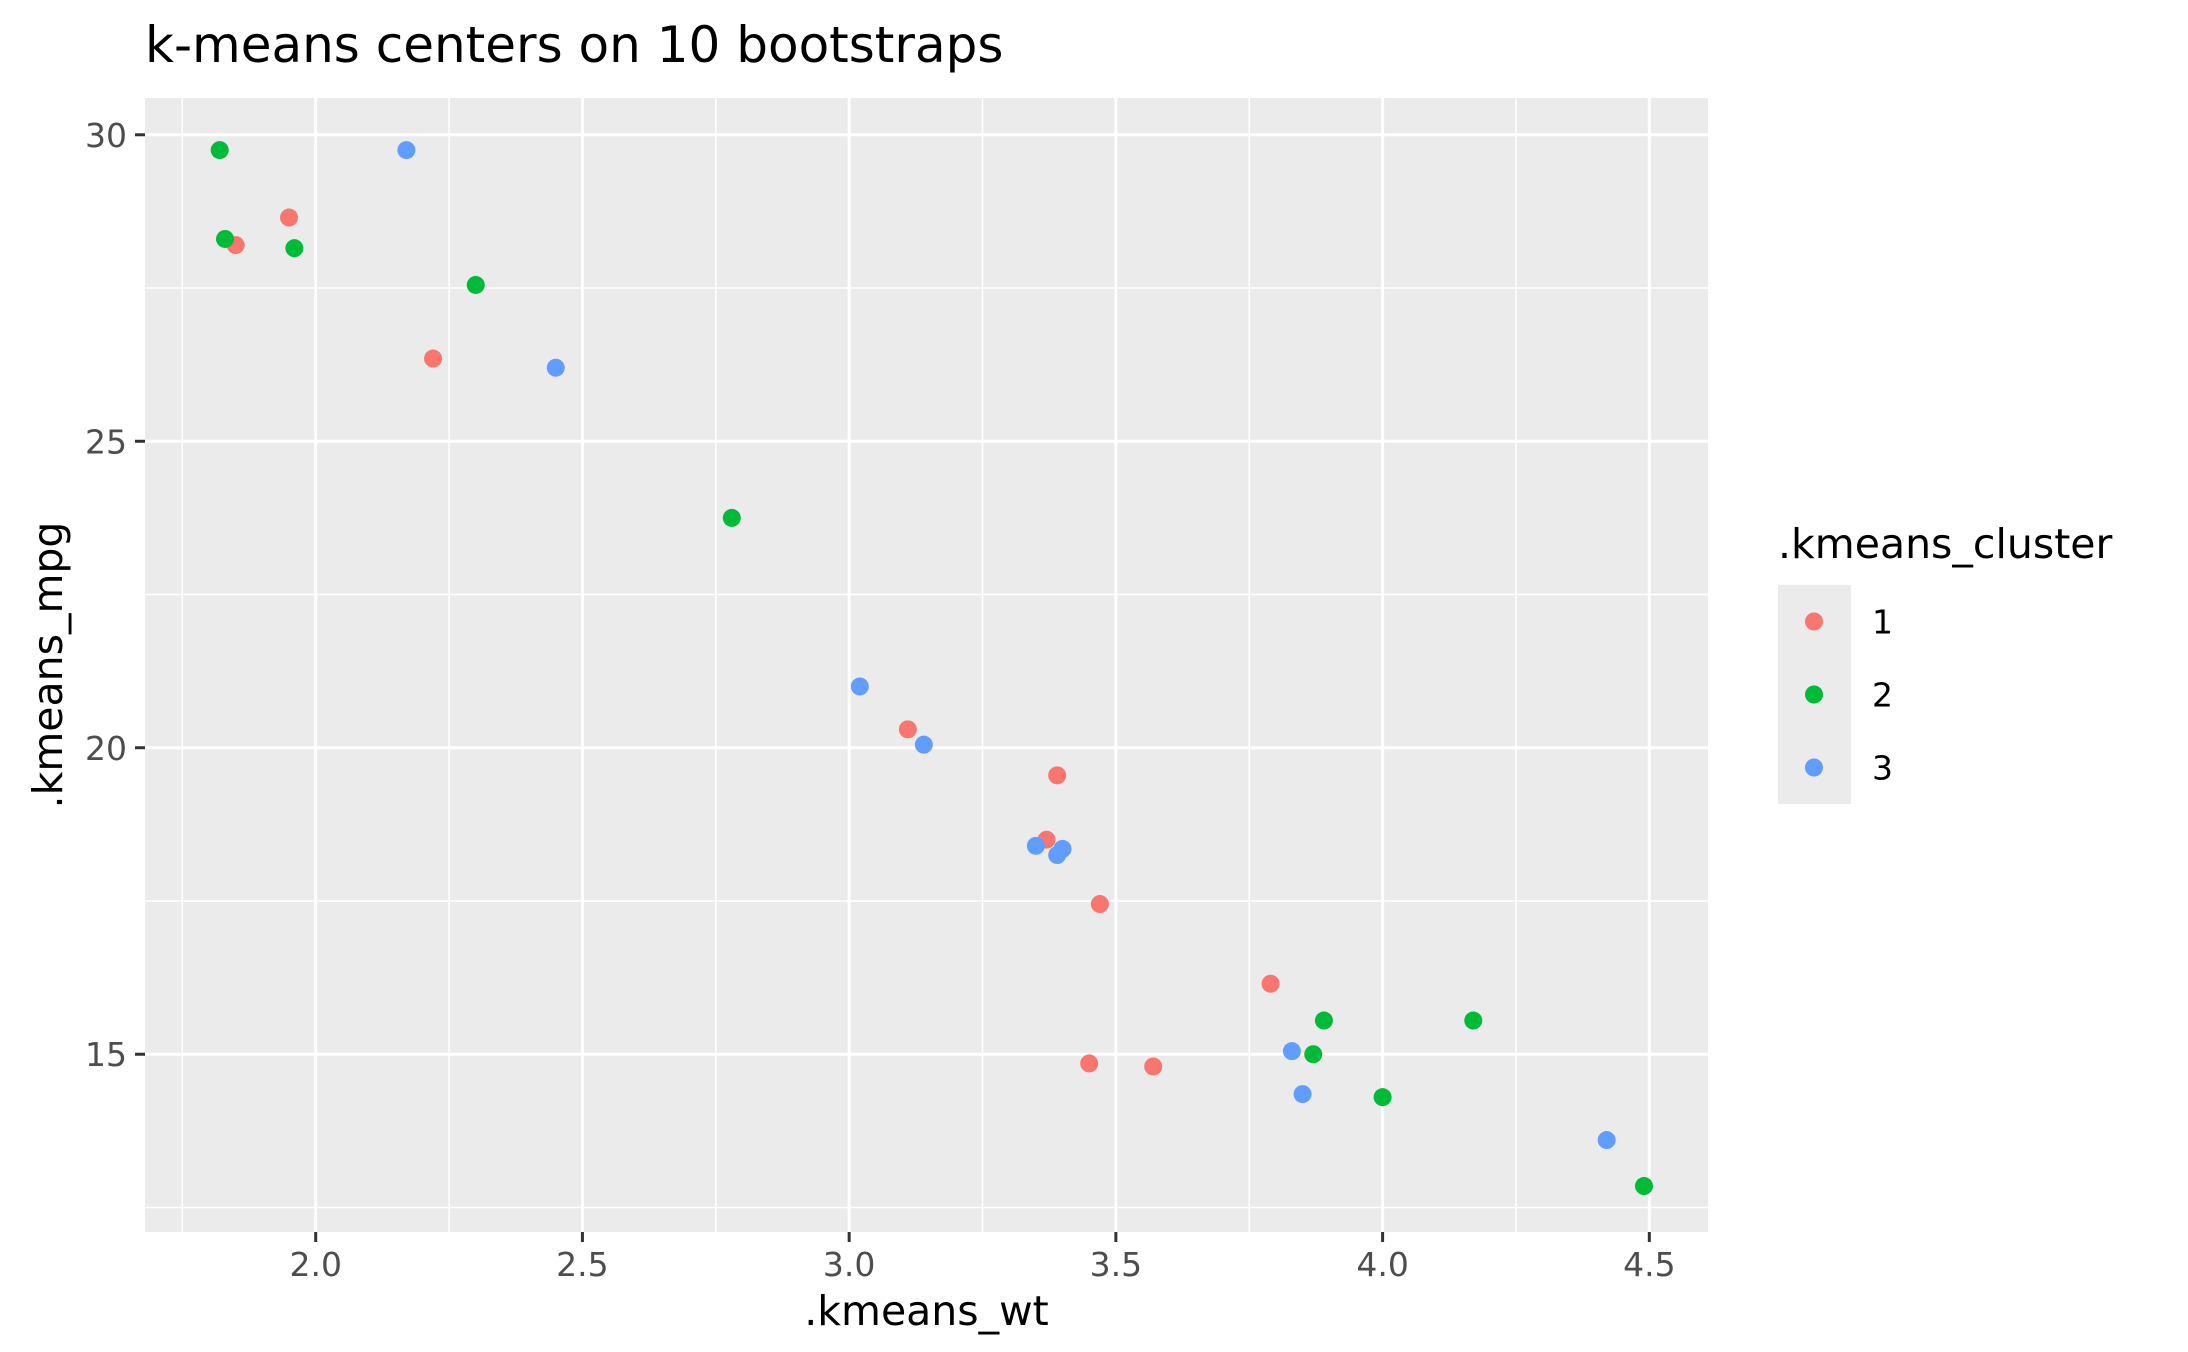 This screenshot has width=2188, height=1352. What do you see at coordinates (1882, 695) in the screenshot?
I see `legend-label-2: 2` at bounding box center [1882, 695].